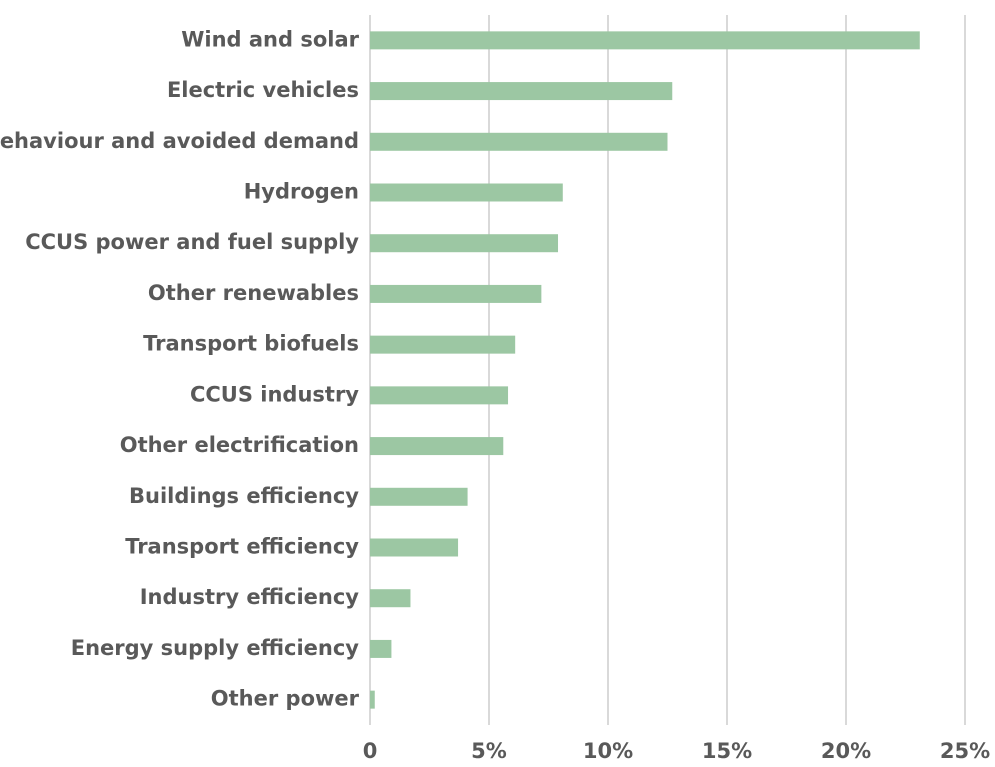 Image resolution: width=995 pixels, height=767 pixels. What do you see at coordinates (239, 445) in the screenshot?
I see `y-tick-label: Other electrification` at bounding box center [239, 445].